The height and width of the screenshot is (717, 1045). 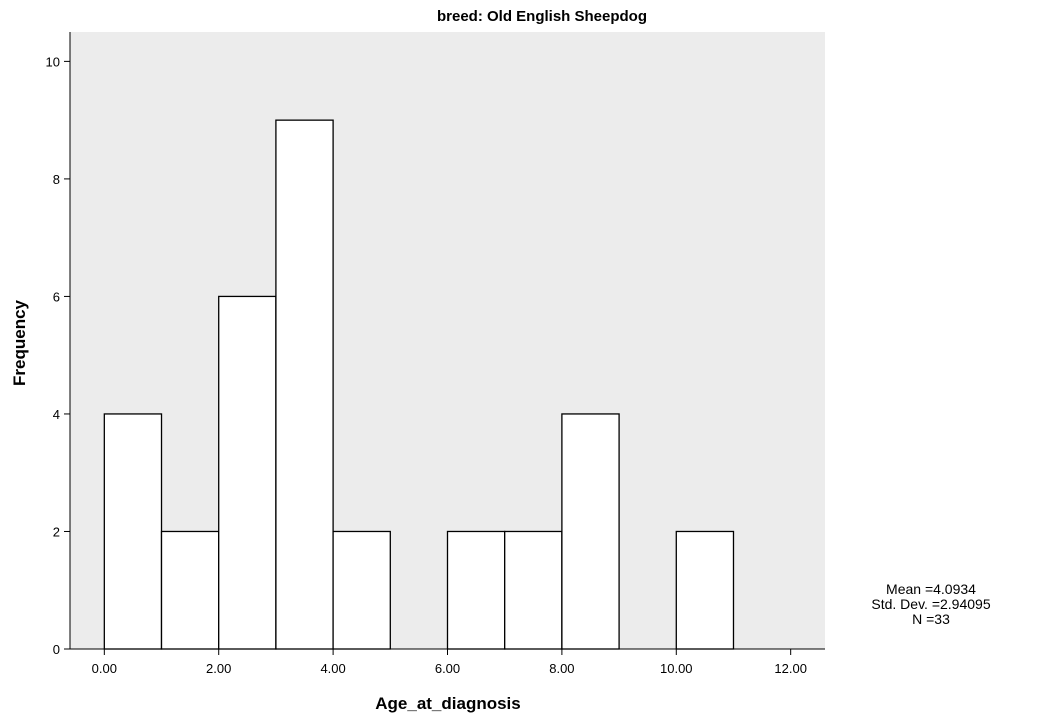 I want to click on y-axis-label: Frequency, so click(x=19, y=342).